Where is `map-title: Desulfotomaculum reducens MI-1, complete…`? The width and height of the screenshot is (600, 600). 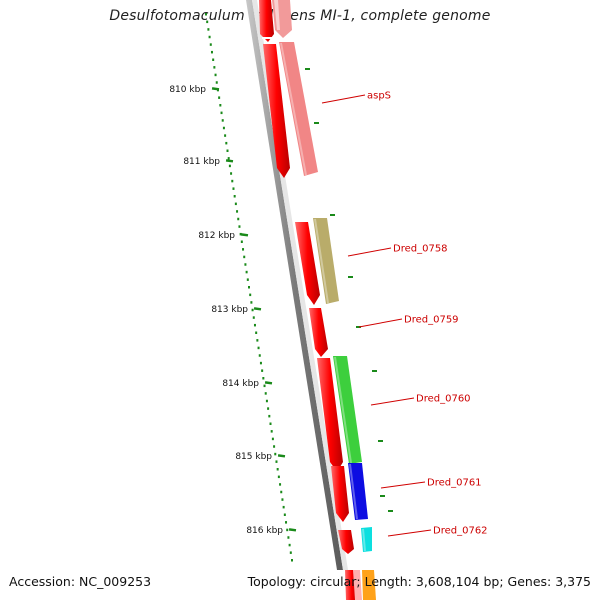
map-title: Desulfotomaculum reducens MI-1, complete… is located at coordinates (300, 16).